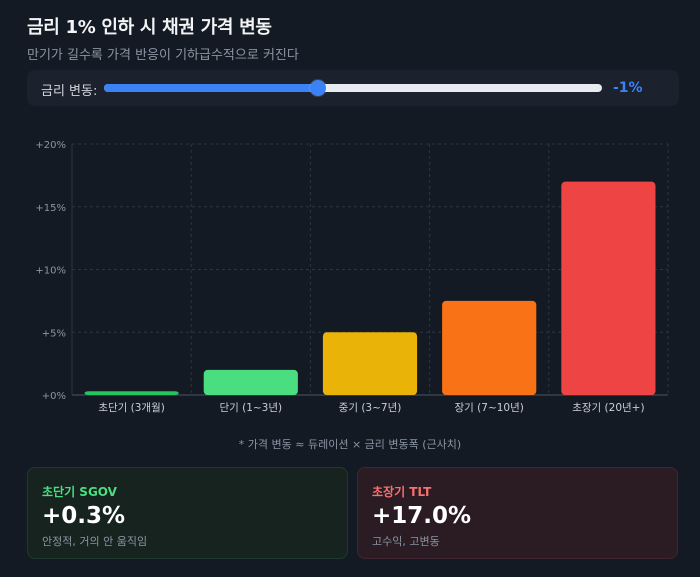 The width and height of the screenshot is (700, 577). I want to click on y-tick-label: +10%, so click(50, 271).